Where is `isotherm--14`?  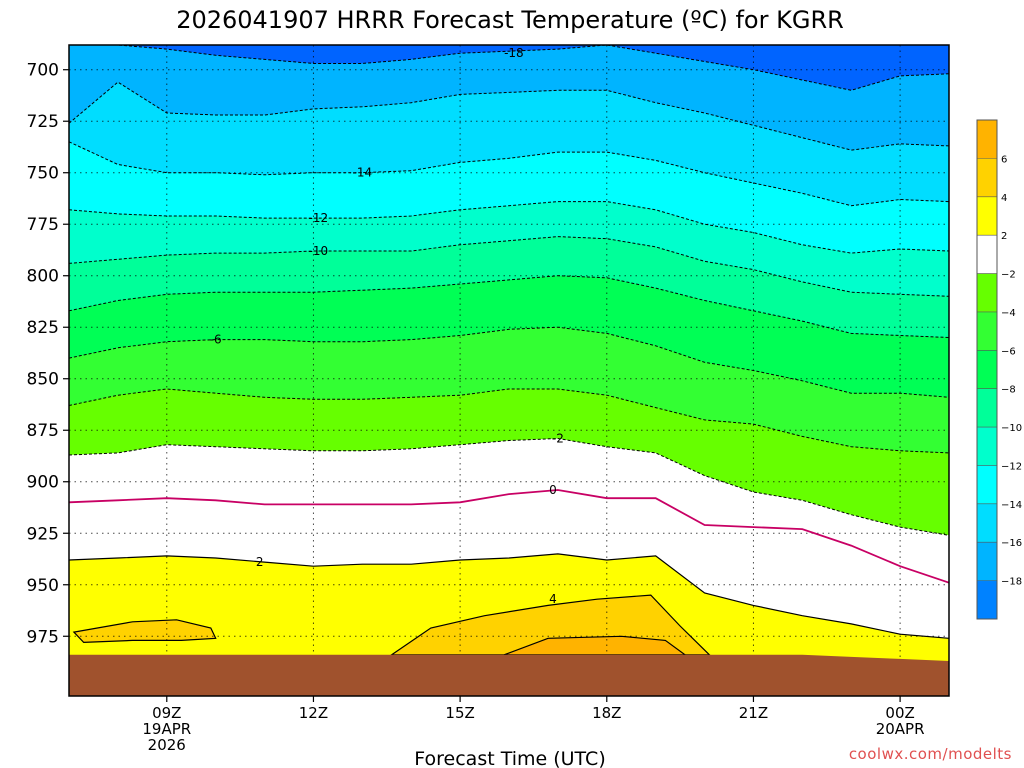
isotherm--14 is located at coordinates (509, 174).